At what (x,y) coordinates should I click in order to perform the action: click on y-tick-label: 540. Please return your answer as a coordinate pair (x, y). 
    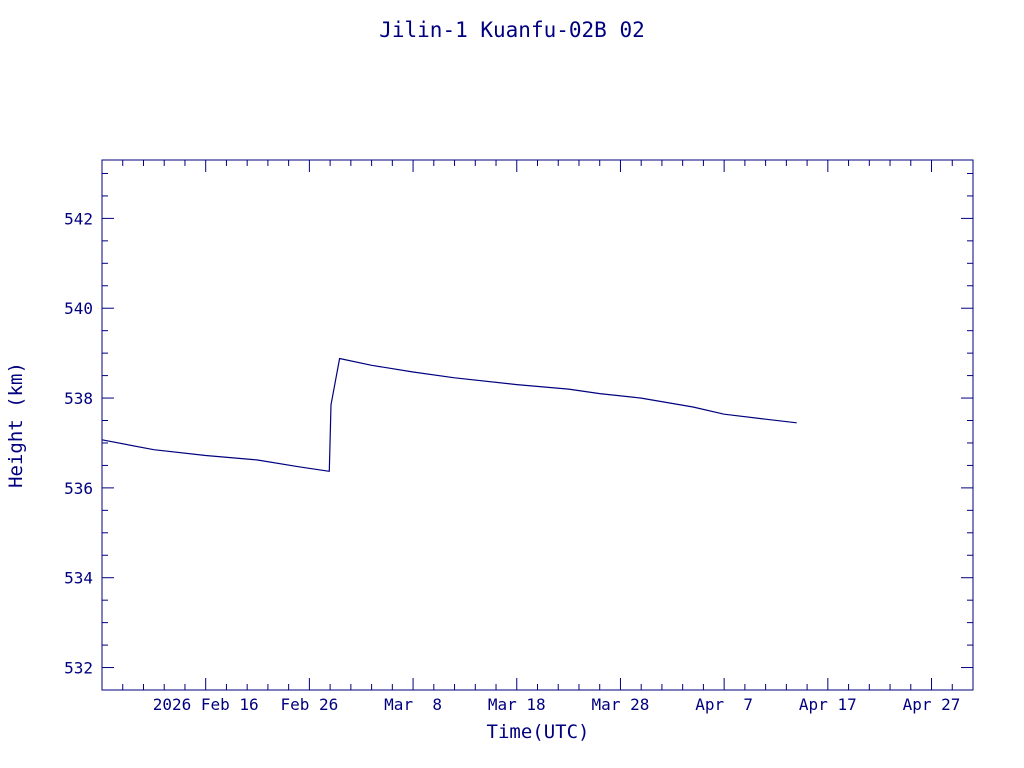
    Looking at the image, I should click on (78, 308).